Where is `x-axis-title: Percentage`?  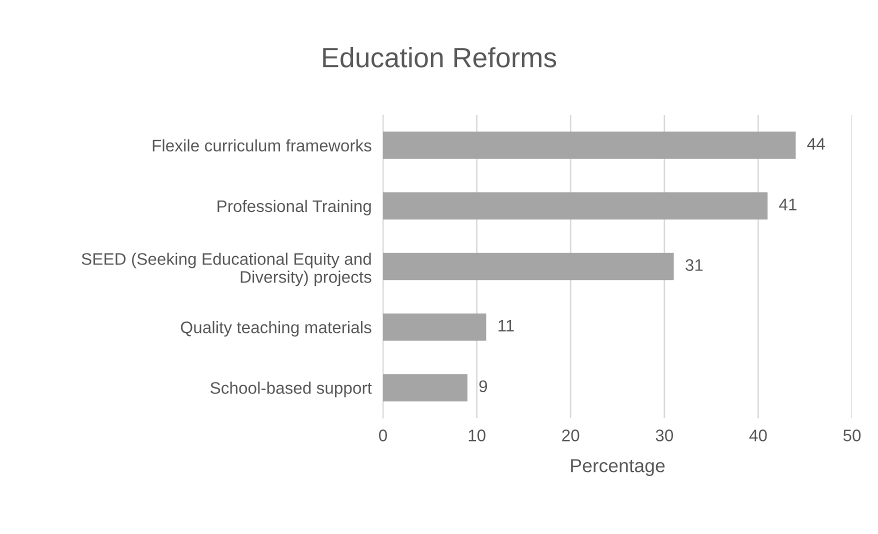 x-axis-title: Percentage is located at coordinates (618, 467).